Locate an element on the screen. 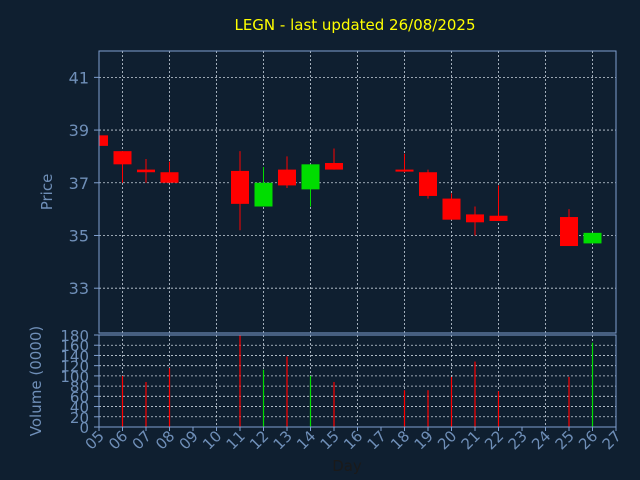 Image resolution: width=640 pixels, height=480 pixels. price-tick-label: 41 is located at coordinates (79, 77).